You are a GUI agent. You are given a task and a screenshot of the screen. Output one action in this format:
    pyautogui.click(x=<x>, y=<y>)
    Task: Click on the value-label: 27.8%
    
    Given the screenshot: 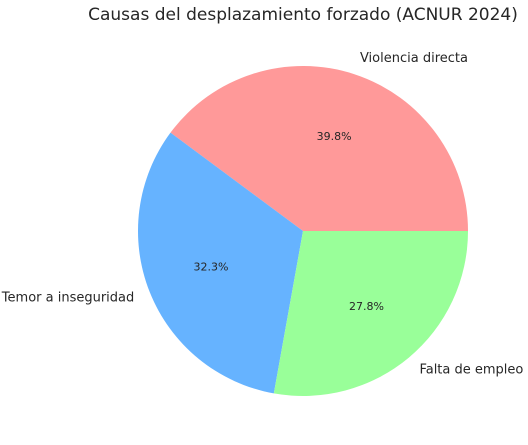 What is the action you would take?
    pyautogui.click(x=366, y=306)
    